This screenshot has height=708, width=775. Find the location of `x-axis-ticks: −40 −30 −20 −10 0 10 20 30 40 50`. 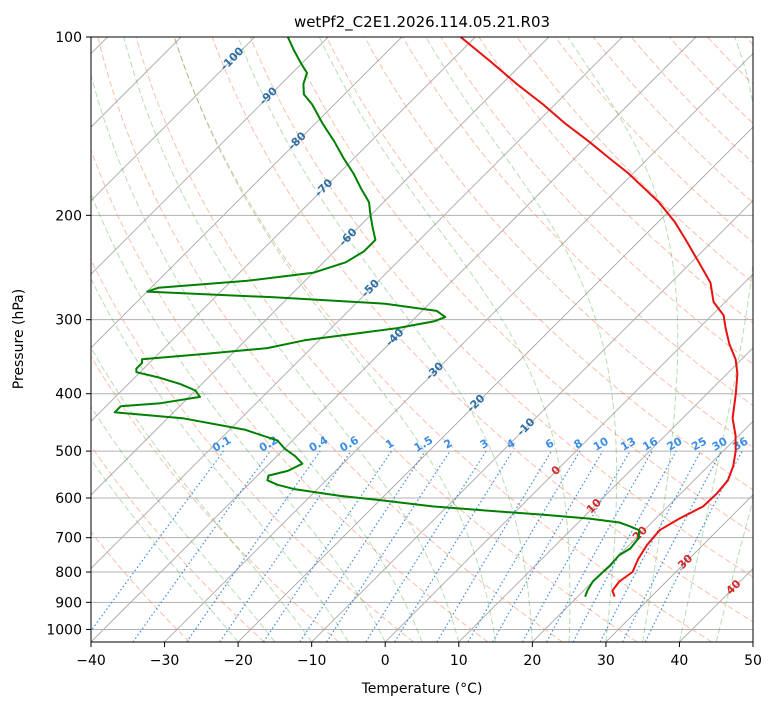

x-axis-ticks: −40 −30 −20 −10 0 10 20 30 40 50 is located at coordinates (419, 655).